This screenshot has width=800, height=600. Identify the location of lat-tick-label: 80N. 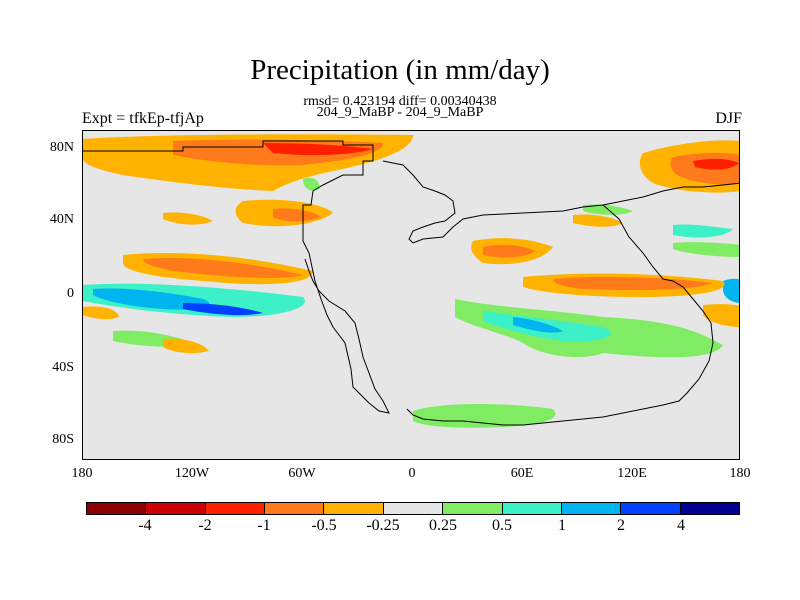
(61, 147).